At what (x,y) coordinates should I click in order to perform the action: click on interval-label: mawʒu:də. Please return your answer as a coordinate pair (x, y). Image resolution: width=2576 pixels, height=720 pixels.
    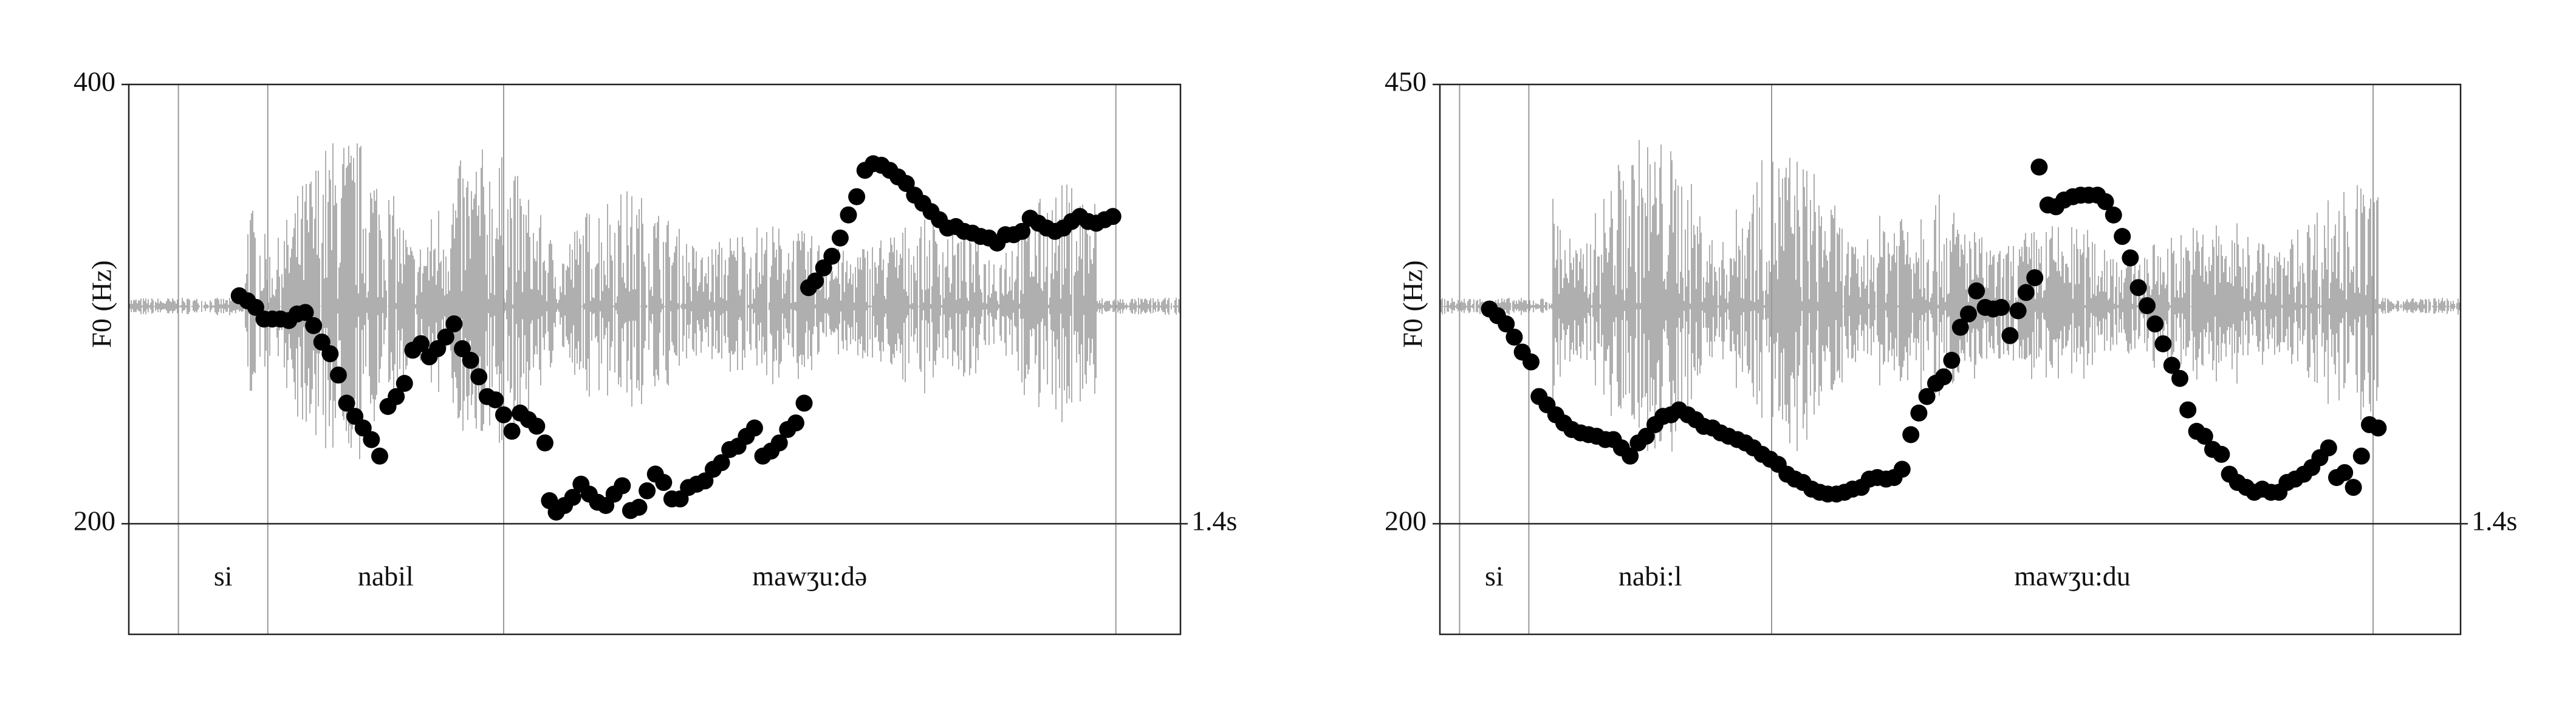
    Looking at the image, I should click on (810, 576).